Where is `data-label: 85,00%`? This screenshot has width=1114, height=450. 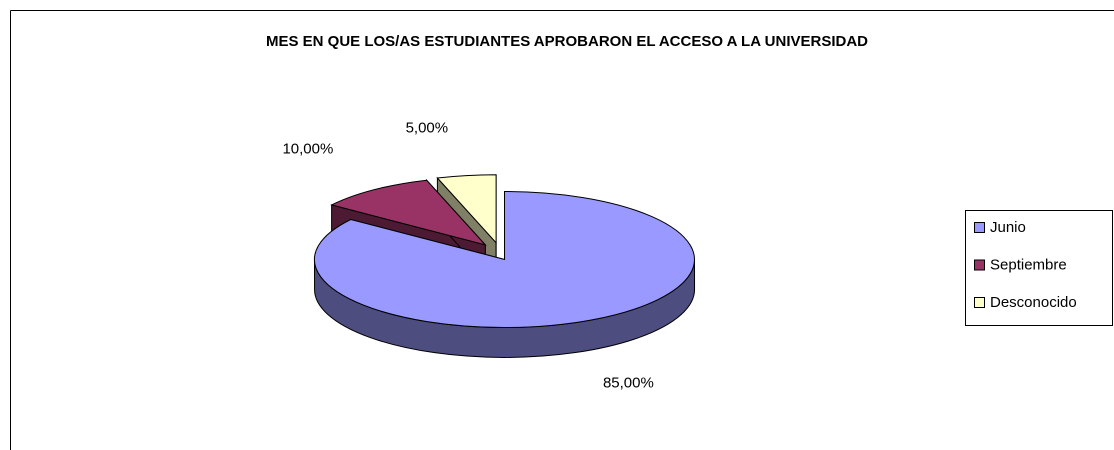
data-label: 85,00% is located at coordinates (628, 382).